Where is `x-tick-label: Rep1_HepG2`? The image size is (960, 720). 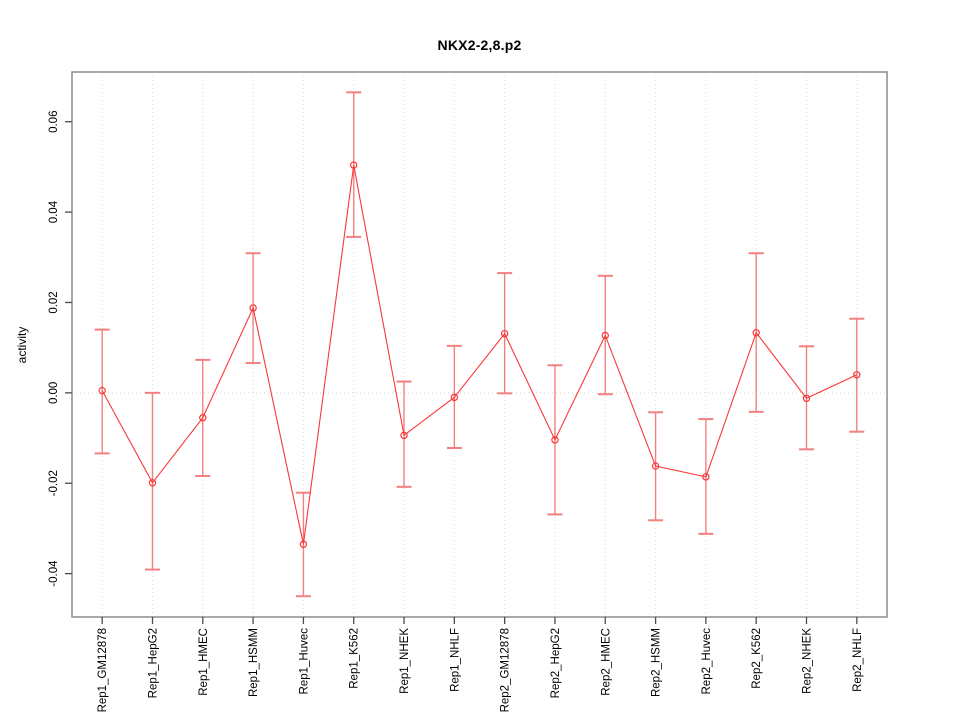
x-tick-label: Rep1_HepG2 is located at coordinates (153, 663).